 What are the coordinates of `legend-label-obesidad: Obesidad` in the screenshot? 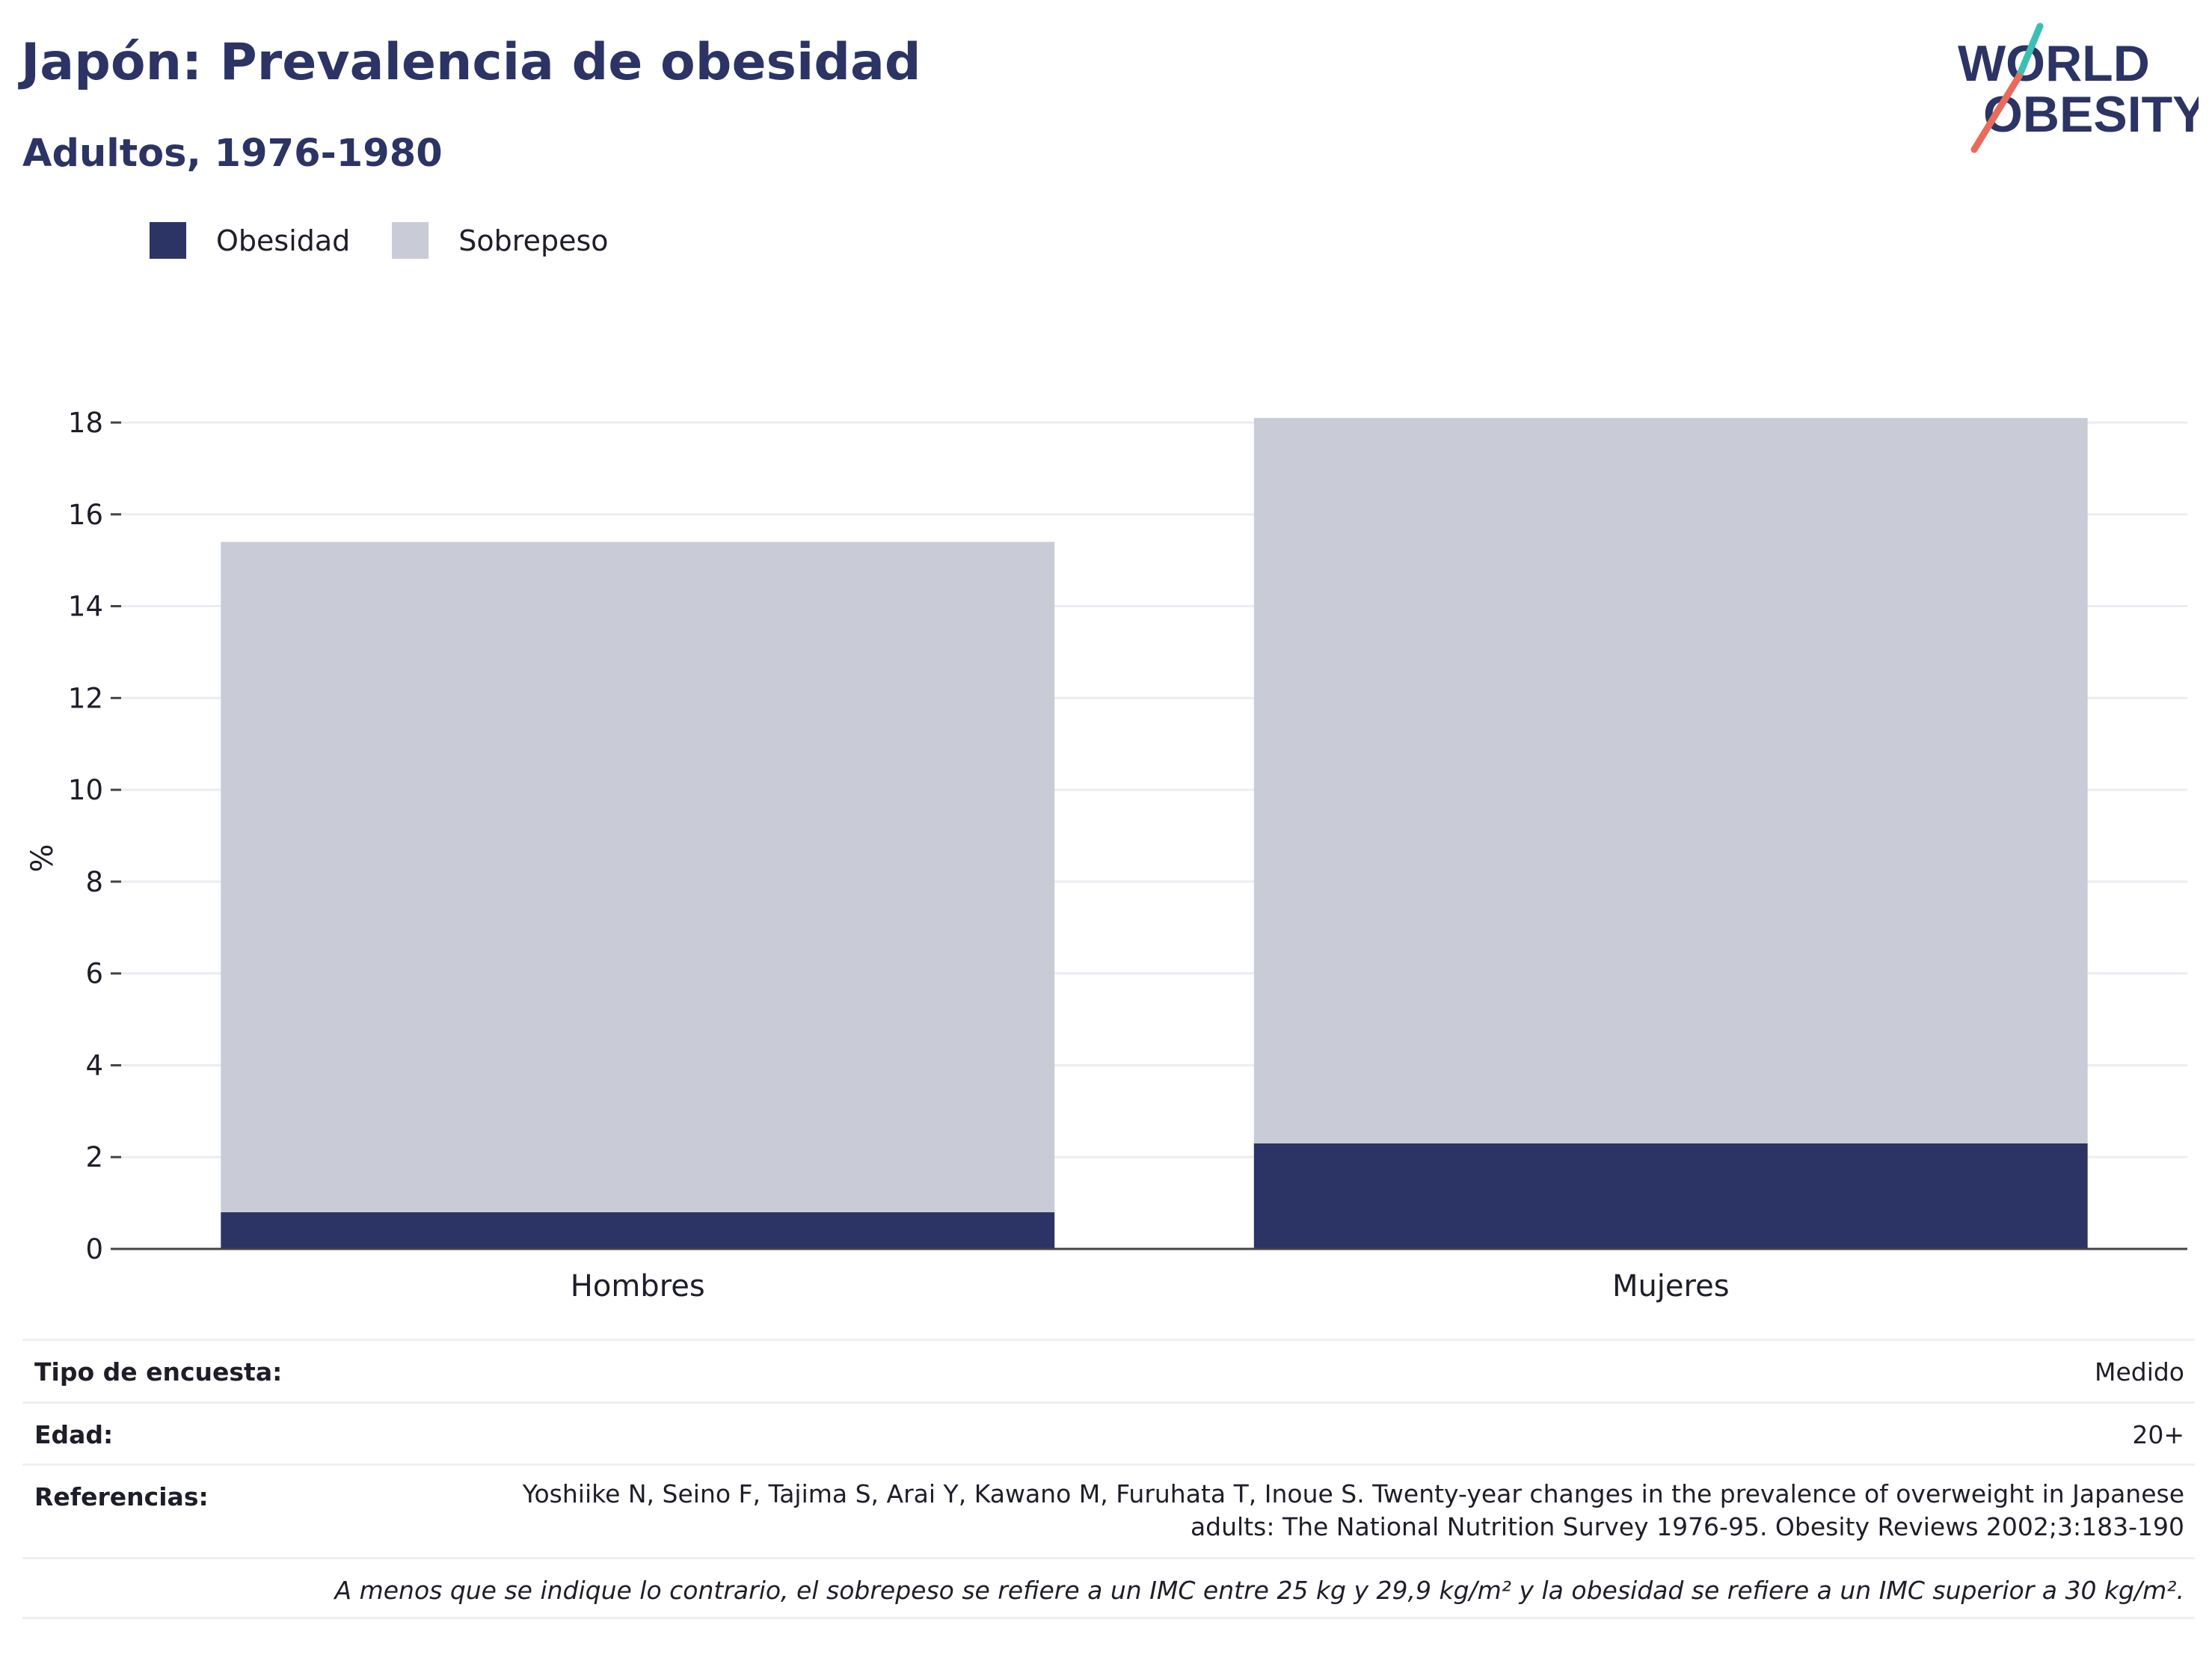 It's located at (283, 240).